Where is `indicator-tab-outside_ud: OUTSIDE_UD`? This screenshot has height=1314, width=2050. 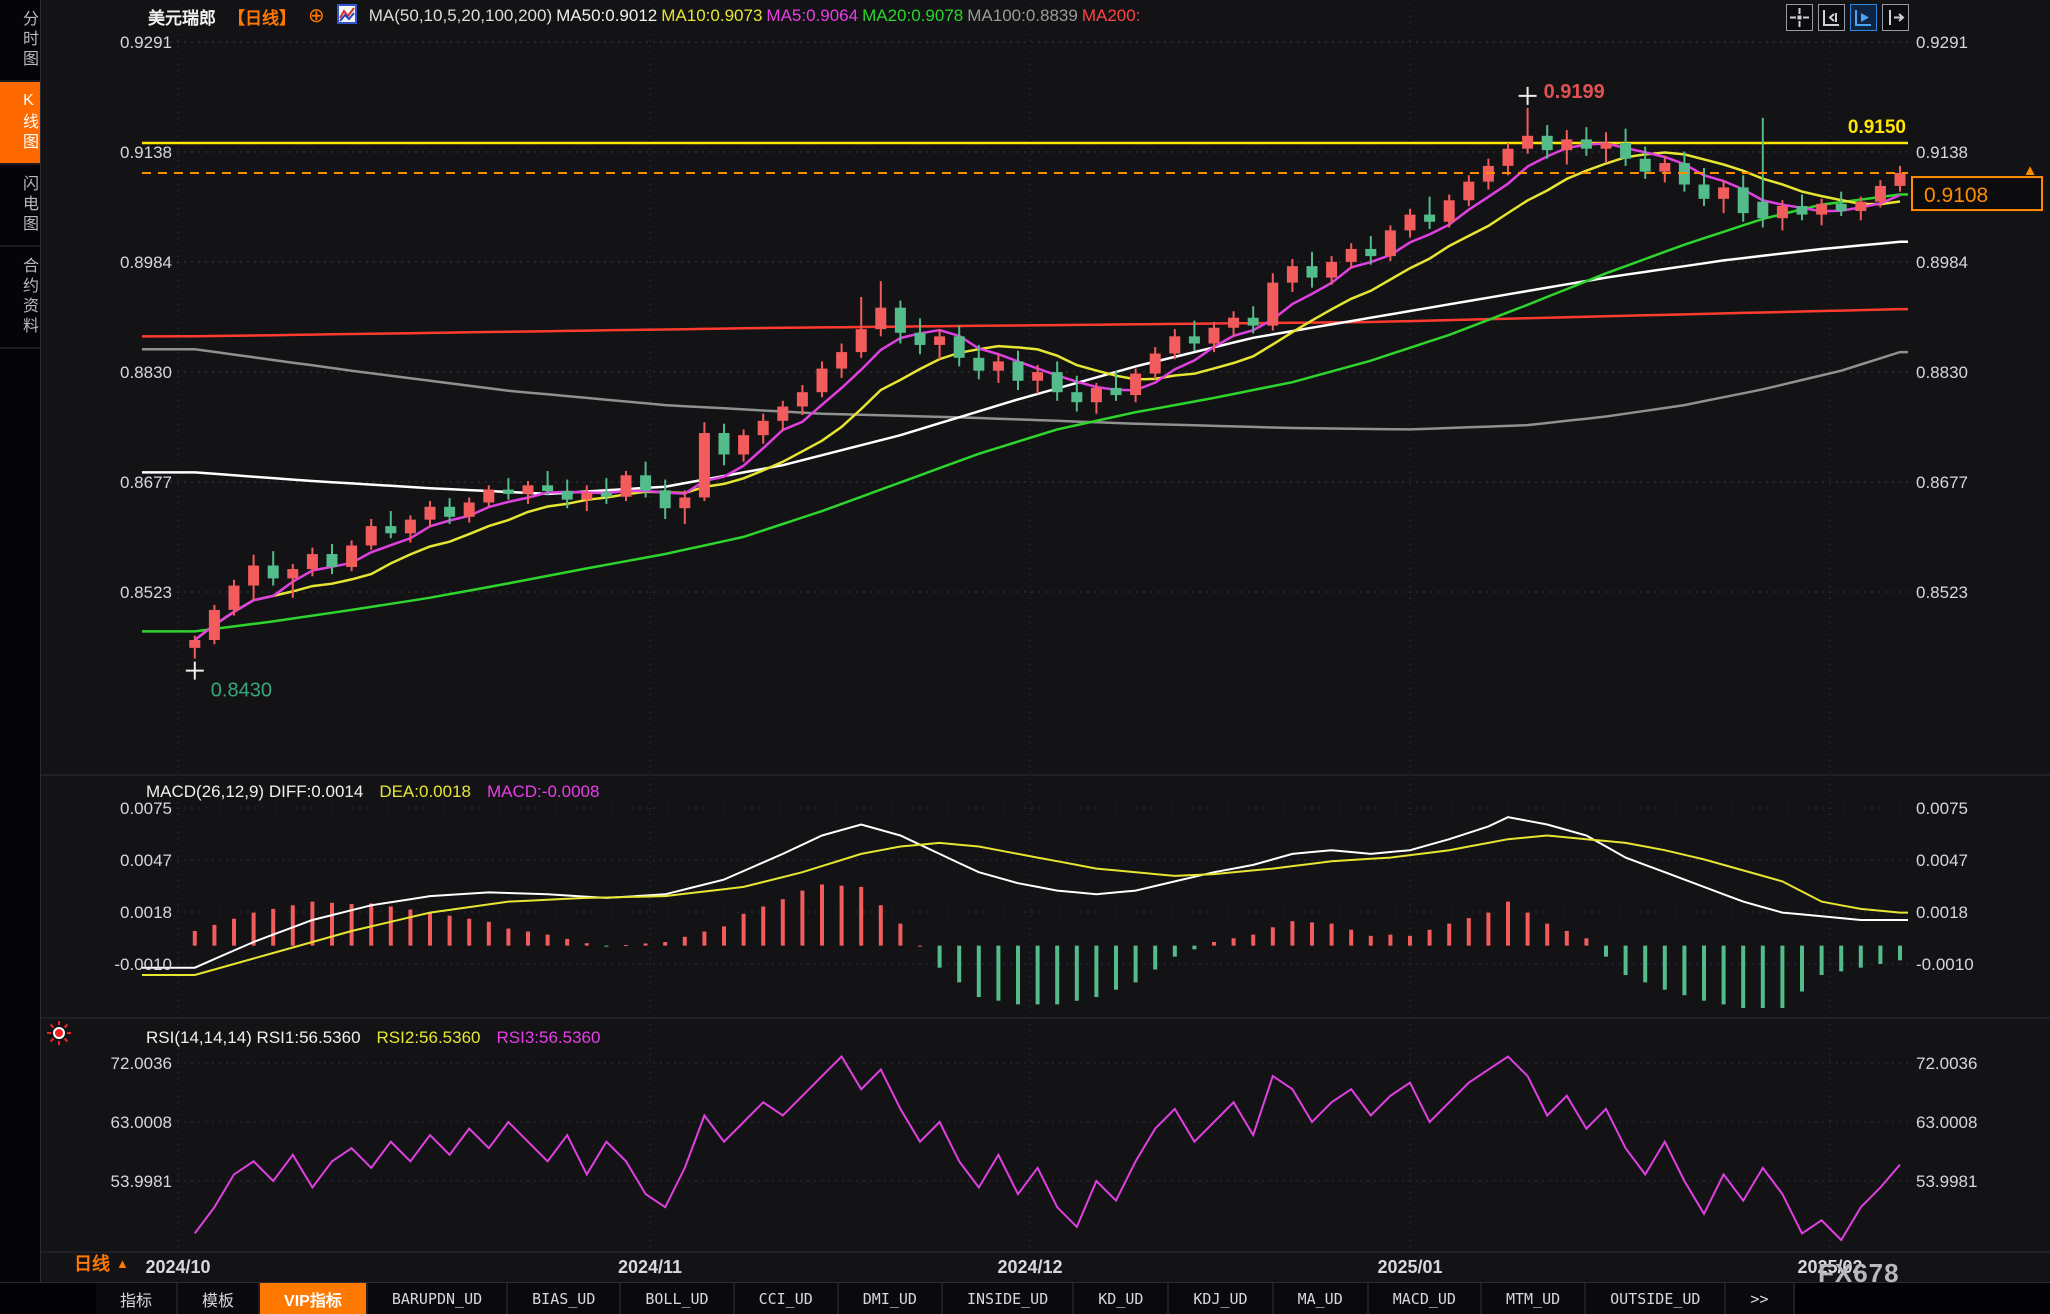 indicator-tab-outside_ud: OUTSIDE_UD is located at coordinates (1656, 1298).